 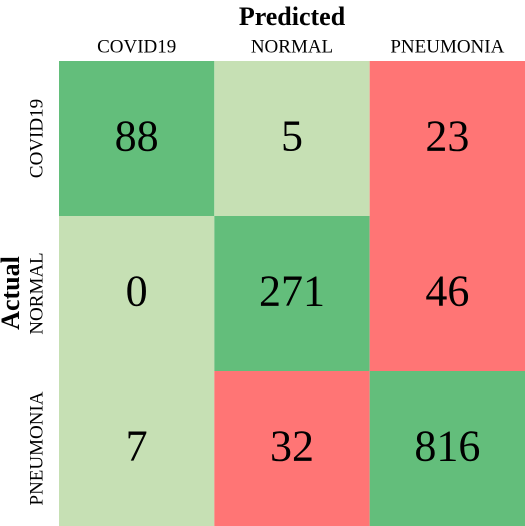 What do you see at coordinates (136, 46) in the screenshot?
I see `x-tick-label: COVID19` at bounding box center [136, 46].